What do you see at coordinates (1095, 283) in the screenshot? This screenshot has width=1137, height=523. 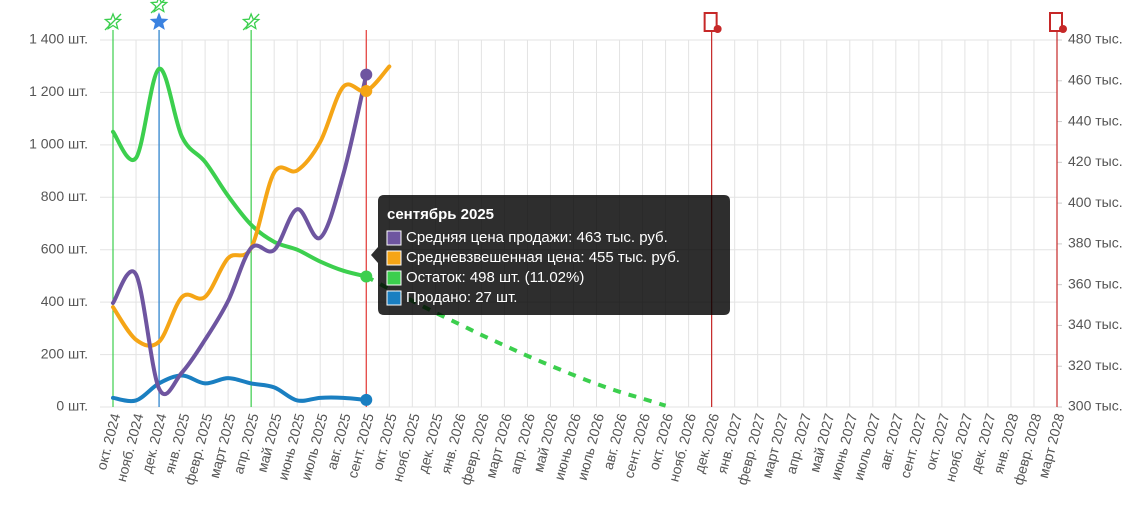 I see `y2-tick-label: 360 тыс.` at bounding box center [1095, 283].